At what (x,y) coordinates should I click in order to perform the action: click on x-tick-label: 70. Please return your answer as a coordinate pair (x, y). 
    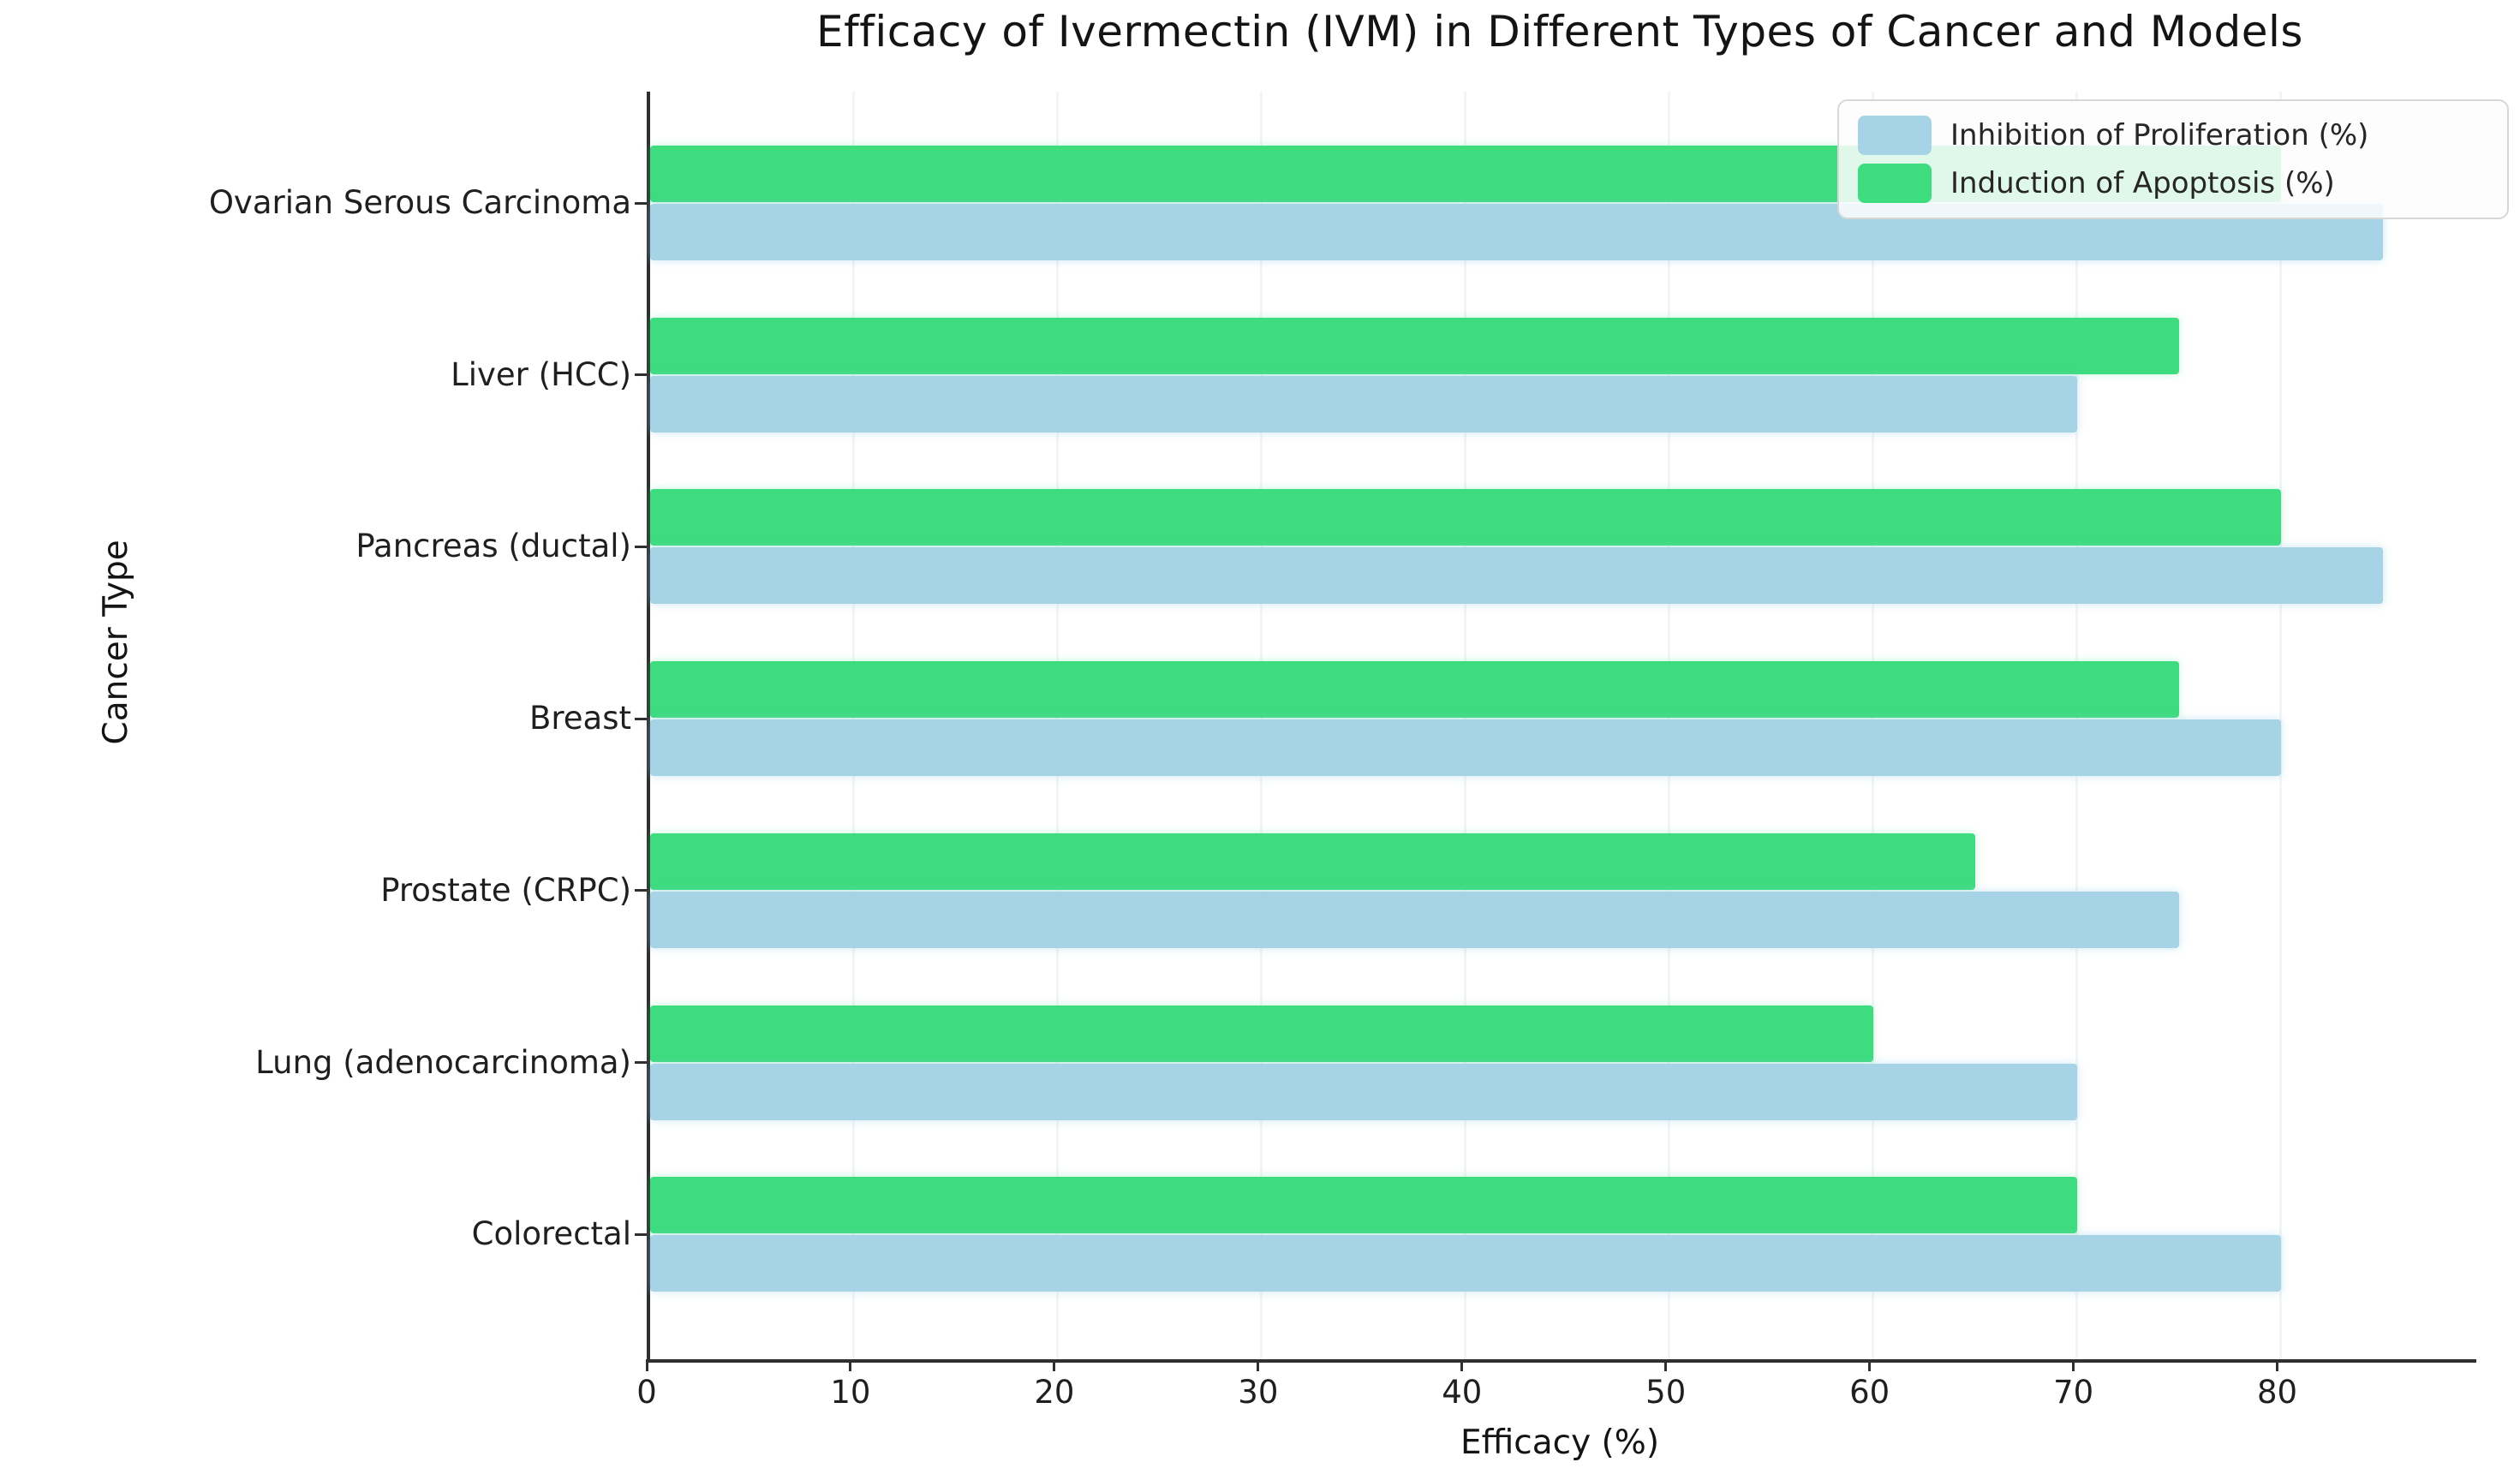
    Looking at the image, I should click on (2074, 1393).